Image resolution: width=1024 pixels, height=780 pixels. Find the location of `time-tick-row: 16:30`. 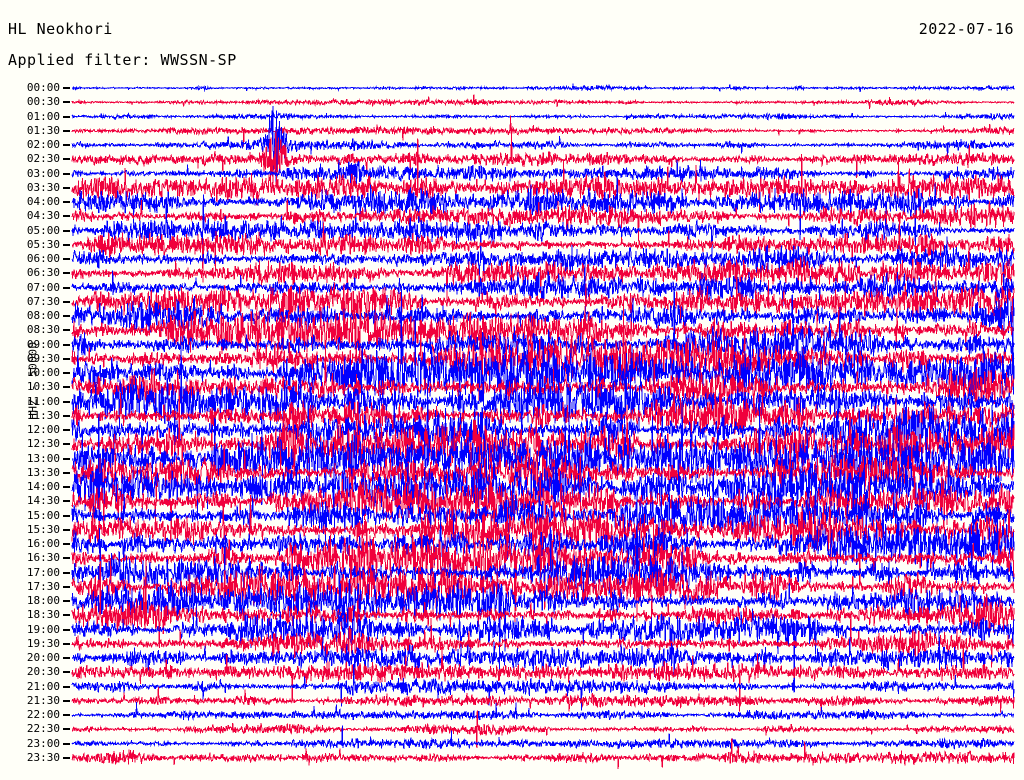

time-tick-row: 16:30 is located at coordinates (36, 558).